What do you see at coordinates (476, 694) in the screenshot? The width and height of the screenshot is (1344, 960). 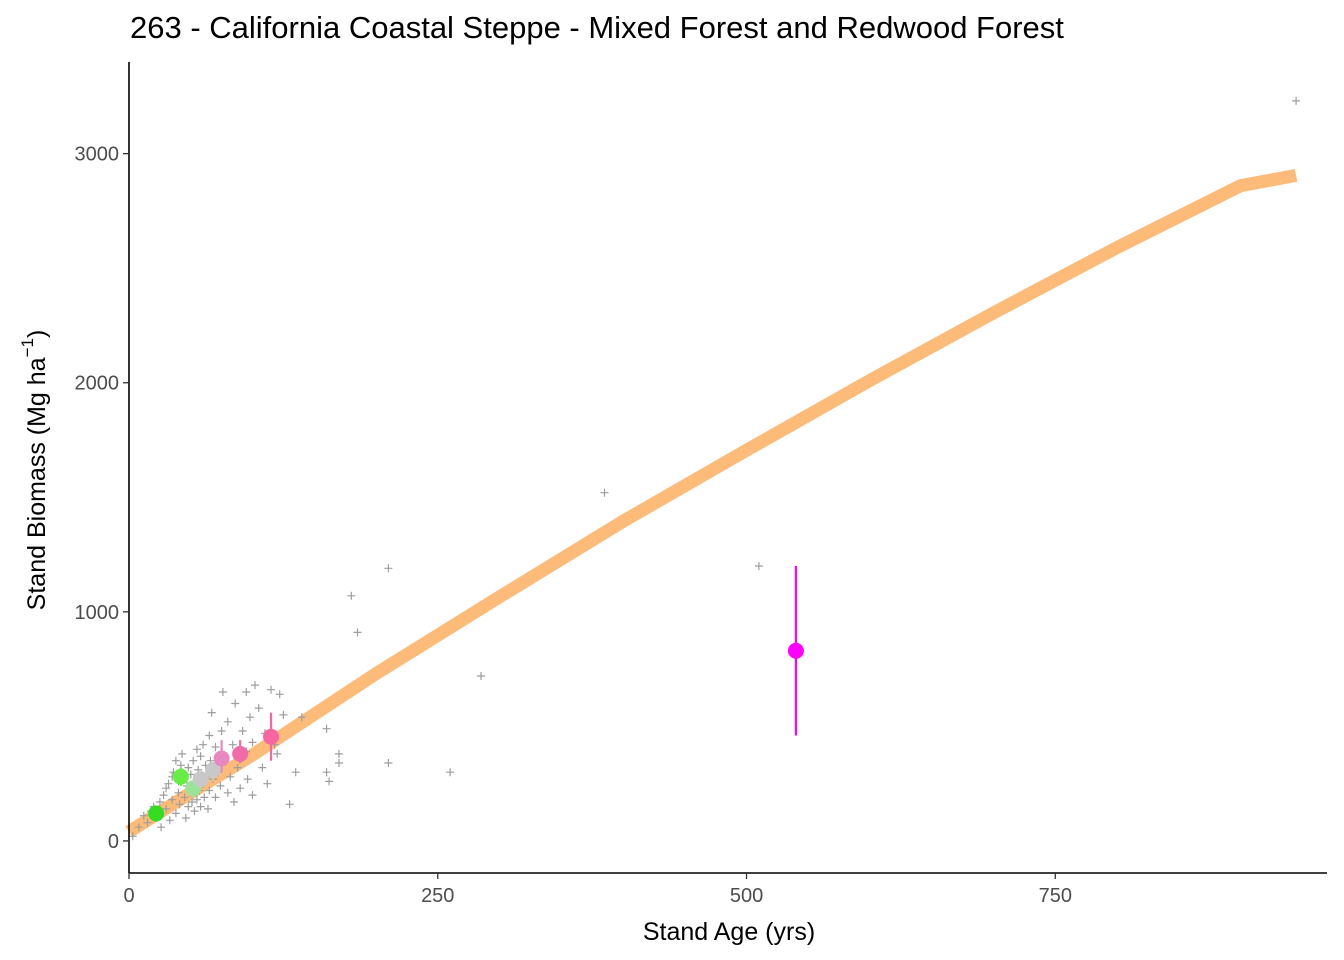 I see `mean-points-layer` at bounding box center [476, 694].